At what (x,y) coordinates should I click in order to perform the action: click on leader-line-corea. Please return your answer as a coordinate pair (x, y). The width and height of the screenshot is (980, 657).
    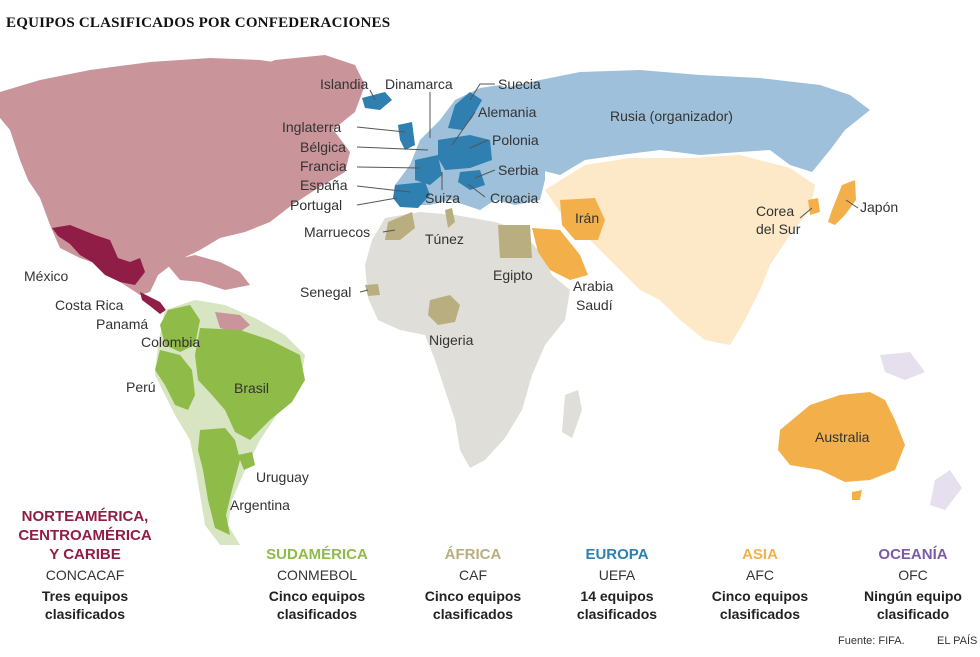
    Looking at the image, I should click on (806, 213).